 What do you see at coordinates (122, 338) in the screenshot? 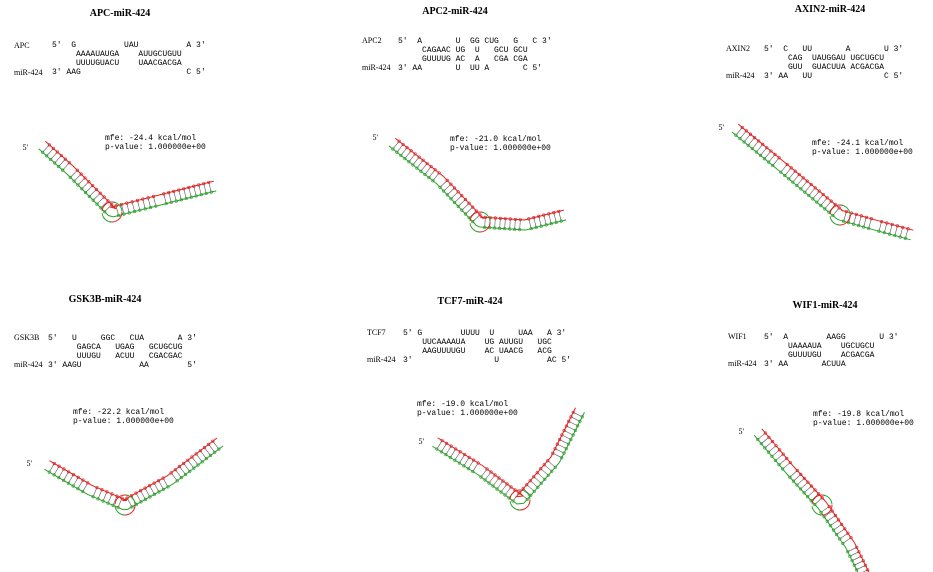
I see `alignment-line: 5' U GGC CUA A 3'` at bounding box center [122, 338].